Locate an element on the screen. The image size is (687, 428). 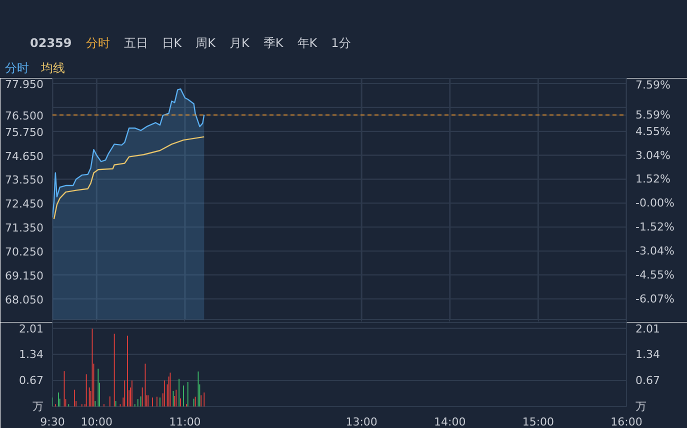
x-tick-label: 10:00 is located at coordinates (96, 422).